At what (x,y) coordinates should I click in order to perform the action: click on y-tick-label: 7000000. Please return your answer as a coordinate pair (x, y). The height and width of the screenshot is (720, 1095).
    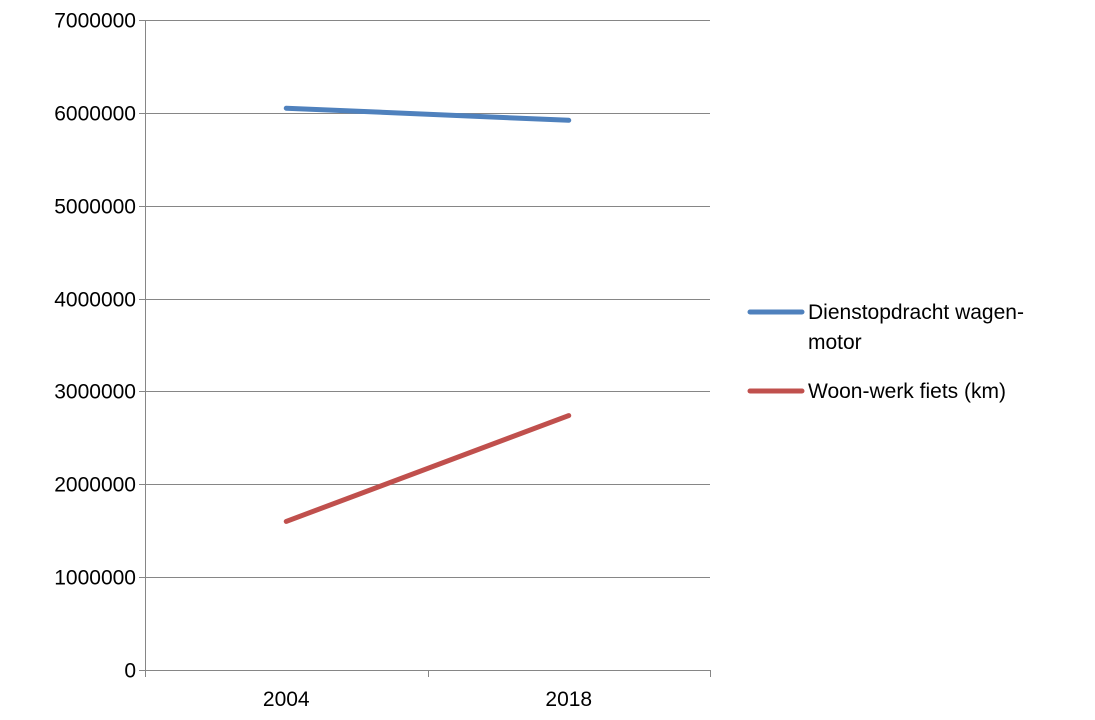
    Looking at the image, I should click on (95, 21).